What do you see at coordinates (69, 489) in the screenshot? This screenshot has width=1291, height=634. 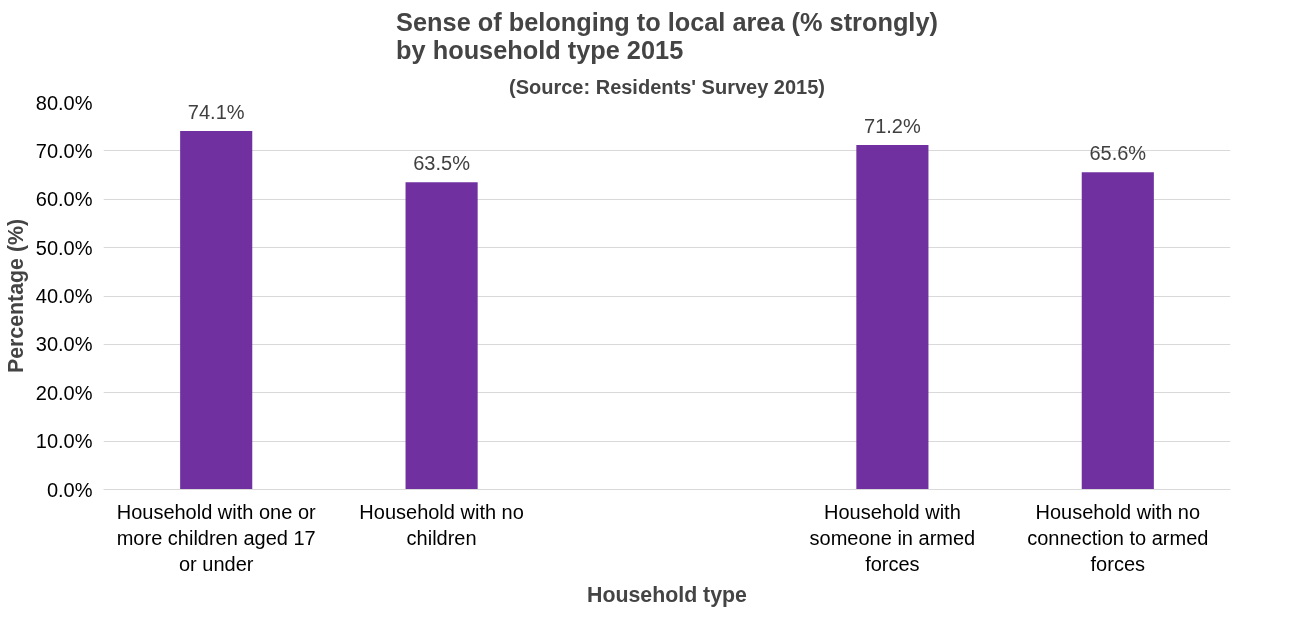 I see `y-tick-label: 0.0%` at bounding box center [69, 489].